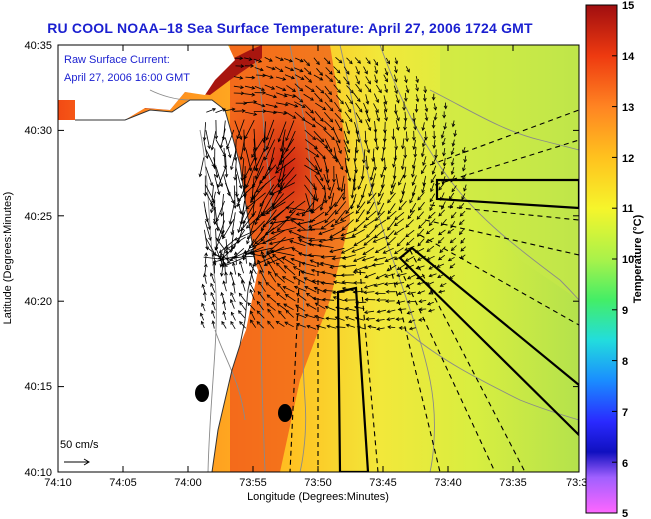 The width and height of the screenshot is (651, 519). What do you see at coordinates (576, 483) in the screenshot?
I see `x-tick-label: 73:3` at bounding box center [576, 483].